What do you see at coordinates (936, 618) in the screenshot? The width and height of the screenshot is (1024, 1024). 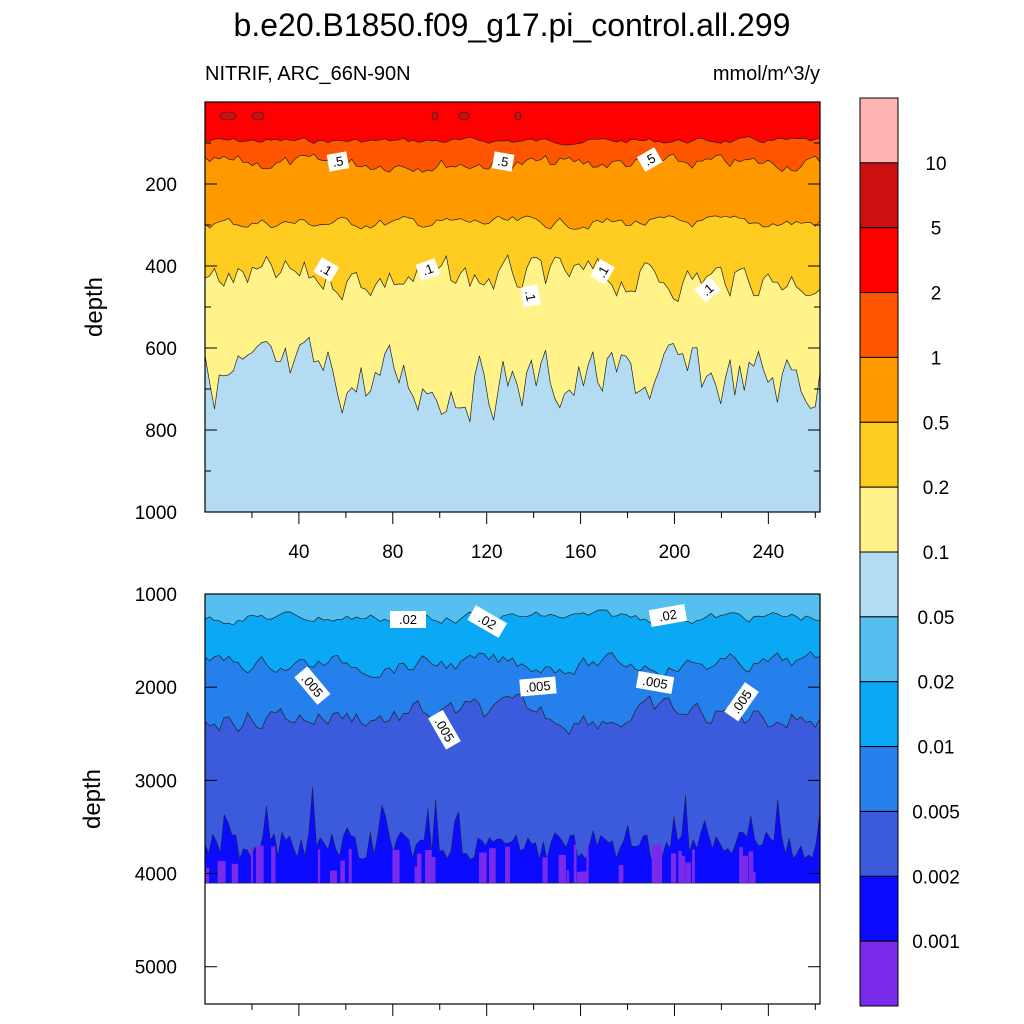 I see `colorbar-level-label: 0.05` at bounding box center [936, 618].